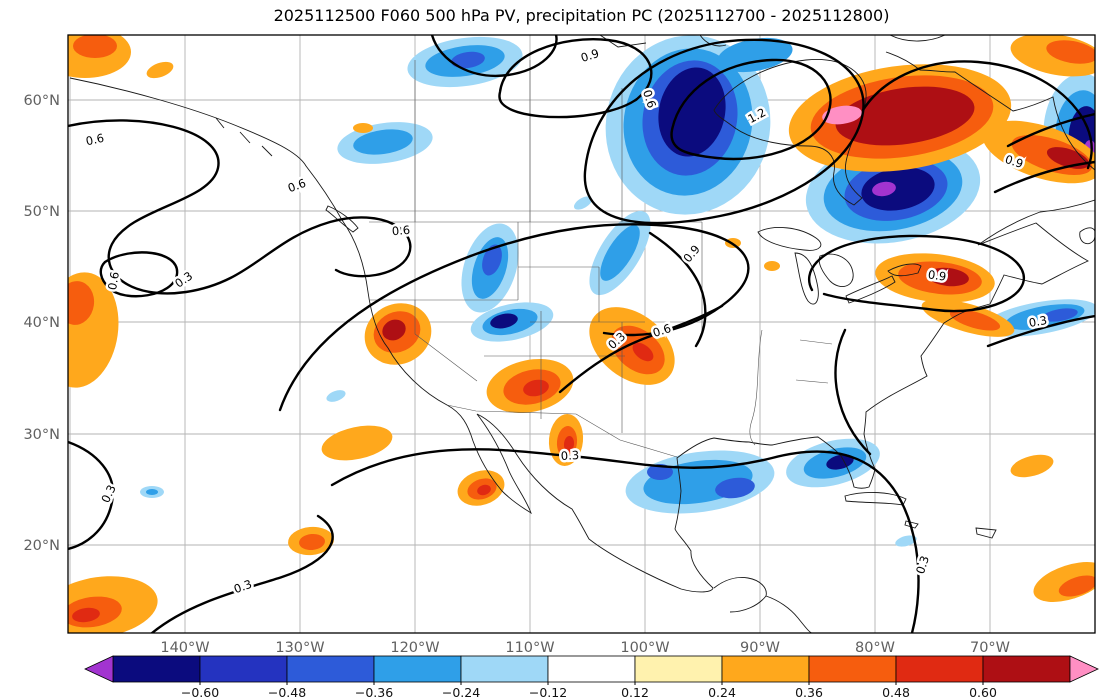 The image size is (1105, 698). What do you see at coordinates (809, 691) in the screenshot?
I see `colorbar-tick-label: 0.36` at bounding box center [809, 691].